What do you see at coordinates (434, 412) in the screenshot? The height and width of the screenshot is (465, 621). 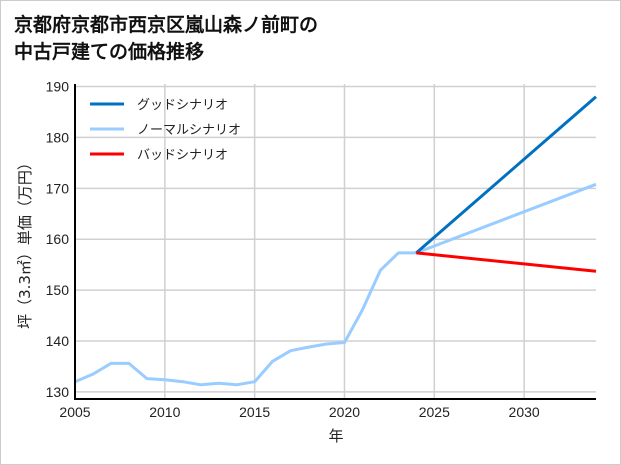 I see `x-tick-label: 2025` at bounding box center [434, 412].